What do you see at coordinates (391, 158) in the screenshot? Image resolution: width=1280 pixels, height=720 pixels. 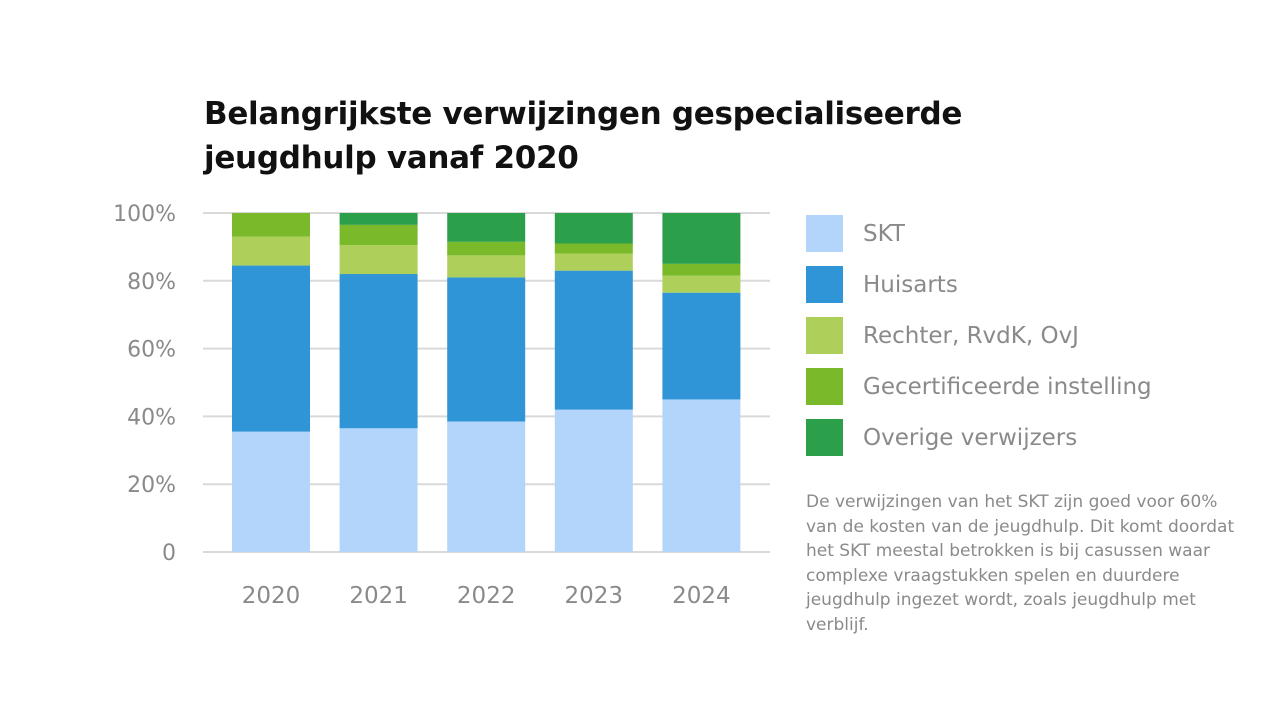 I see `chart-title-line-2: jeugdhulp vanaf 2020` at bounding box center [391, 158].